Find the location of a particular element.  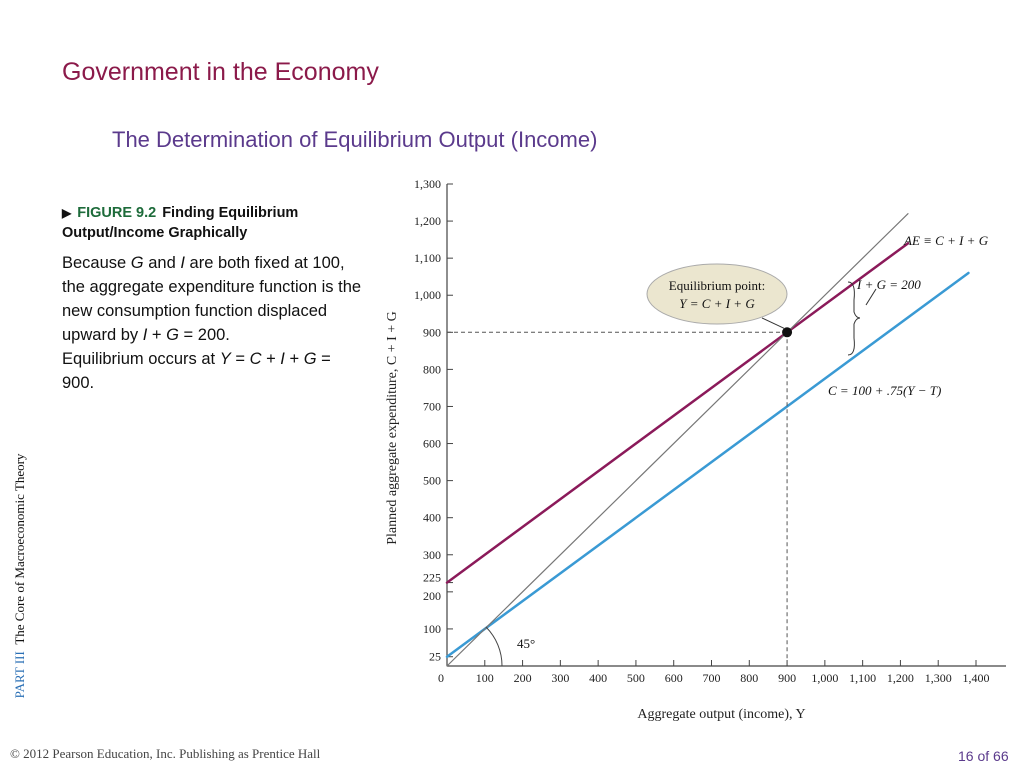

y-tick-label: 900 is located at coordinates (432, 332).